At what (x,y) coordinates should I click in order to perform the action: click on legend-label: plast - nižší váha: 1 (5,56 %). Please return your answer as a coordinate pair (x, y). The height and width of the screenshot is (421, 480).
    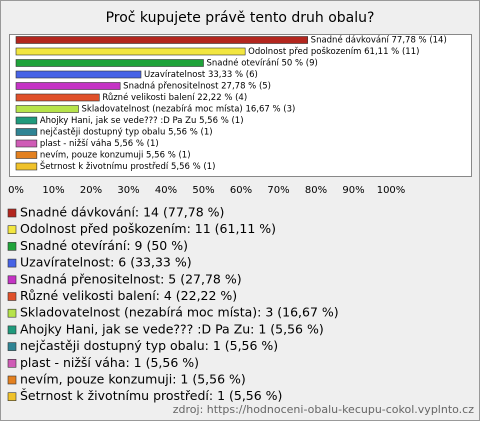
    Looking at the image, I should click on (109, 362).